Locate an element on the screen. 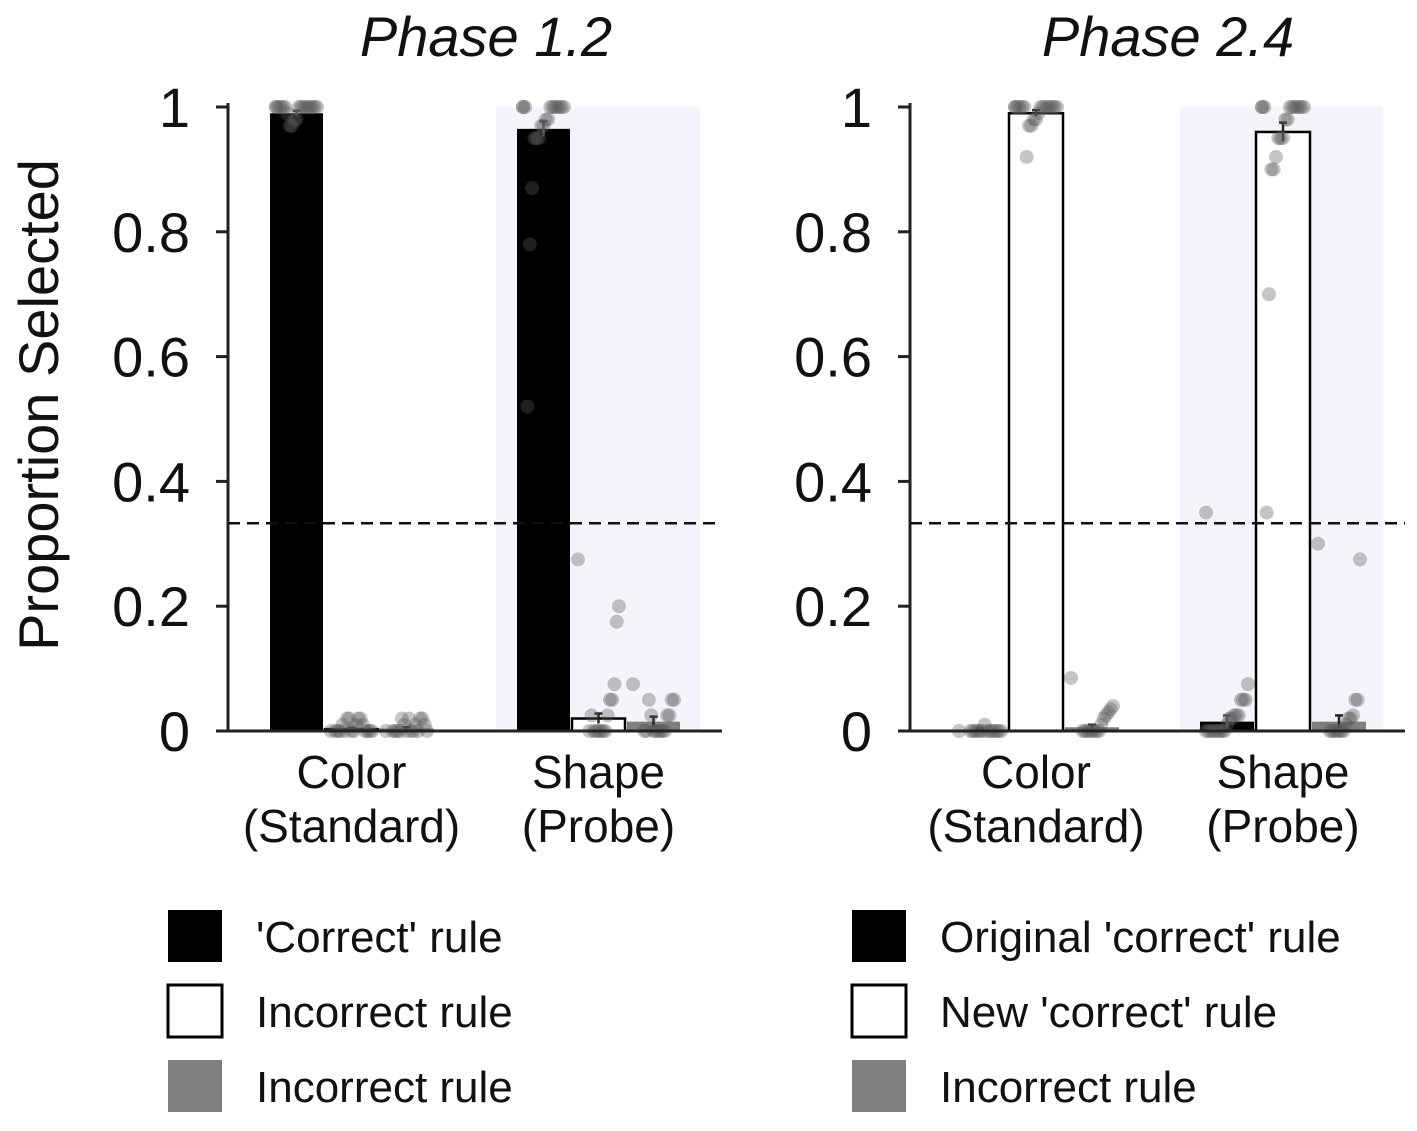 The height and width of the screenshot is (1131, 1417). category-label-line2: (Standard) is located at coordinates (351, 826).